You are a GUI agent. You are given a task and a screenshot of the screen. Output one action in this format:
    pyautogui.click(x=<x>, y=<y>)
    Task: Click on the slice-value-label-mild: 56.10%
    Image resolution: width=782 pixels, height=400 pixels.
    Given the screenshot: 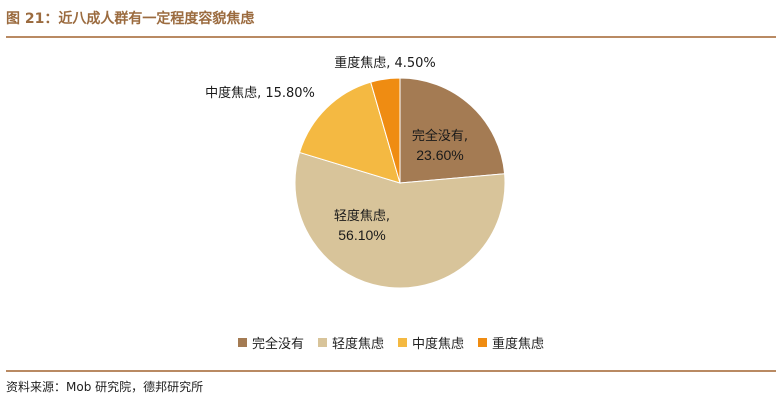 What is the action you would take?
    pyautogui.click(x=361, y=235)
    